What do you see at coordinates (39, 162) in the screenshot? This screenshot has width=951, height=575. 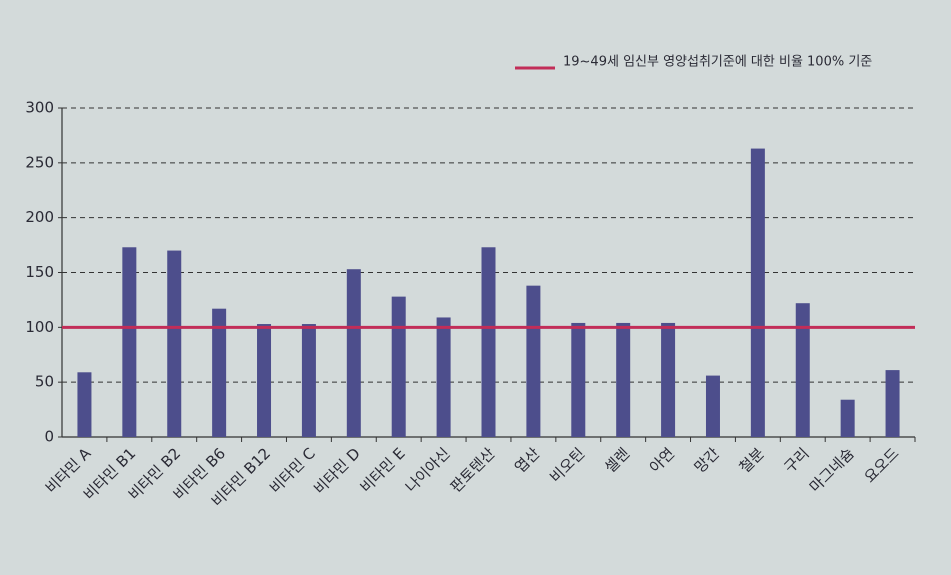 I see `y-tick-label: 250` at bounding box center [39, 162].